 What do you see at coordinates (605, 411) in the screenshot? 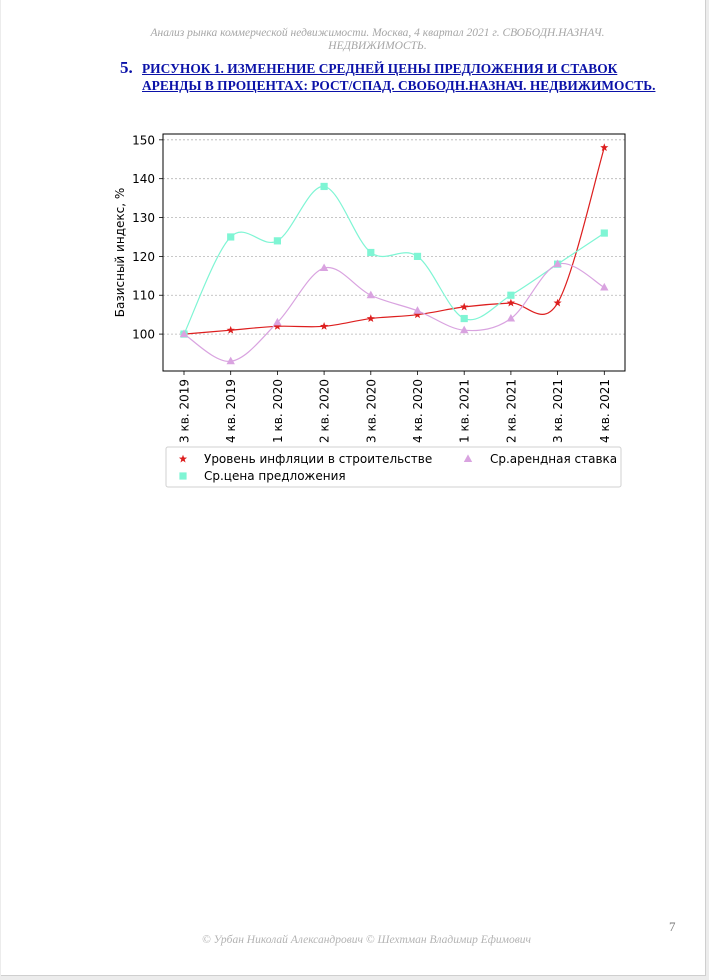
I see `x-tick-label: 4 кв. 2021` at bounding box center [605, 411].